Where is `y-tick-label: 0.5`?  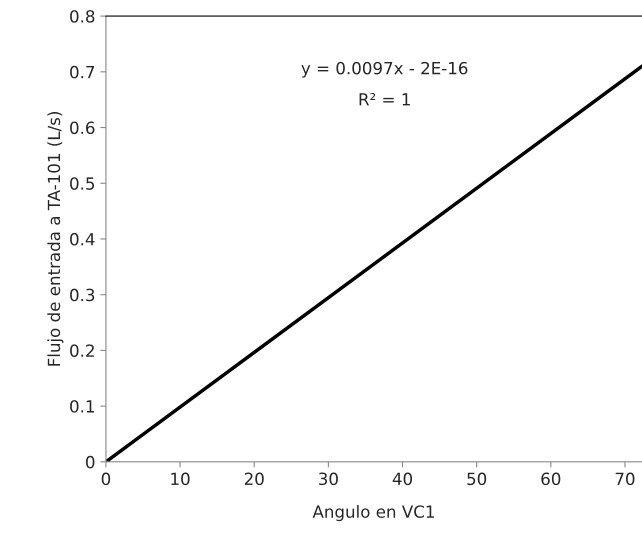 y-tick-label: 0.5 is located at coordinates (82, 183).